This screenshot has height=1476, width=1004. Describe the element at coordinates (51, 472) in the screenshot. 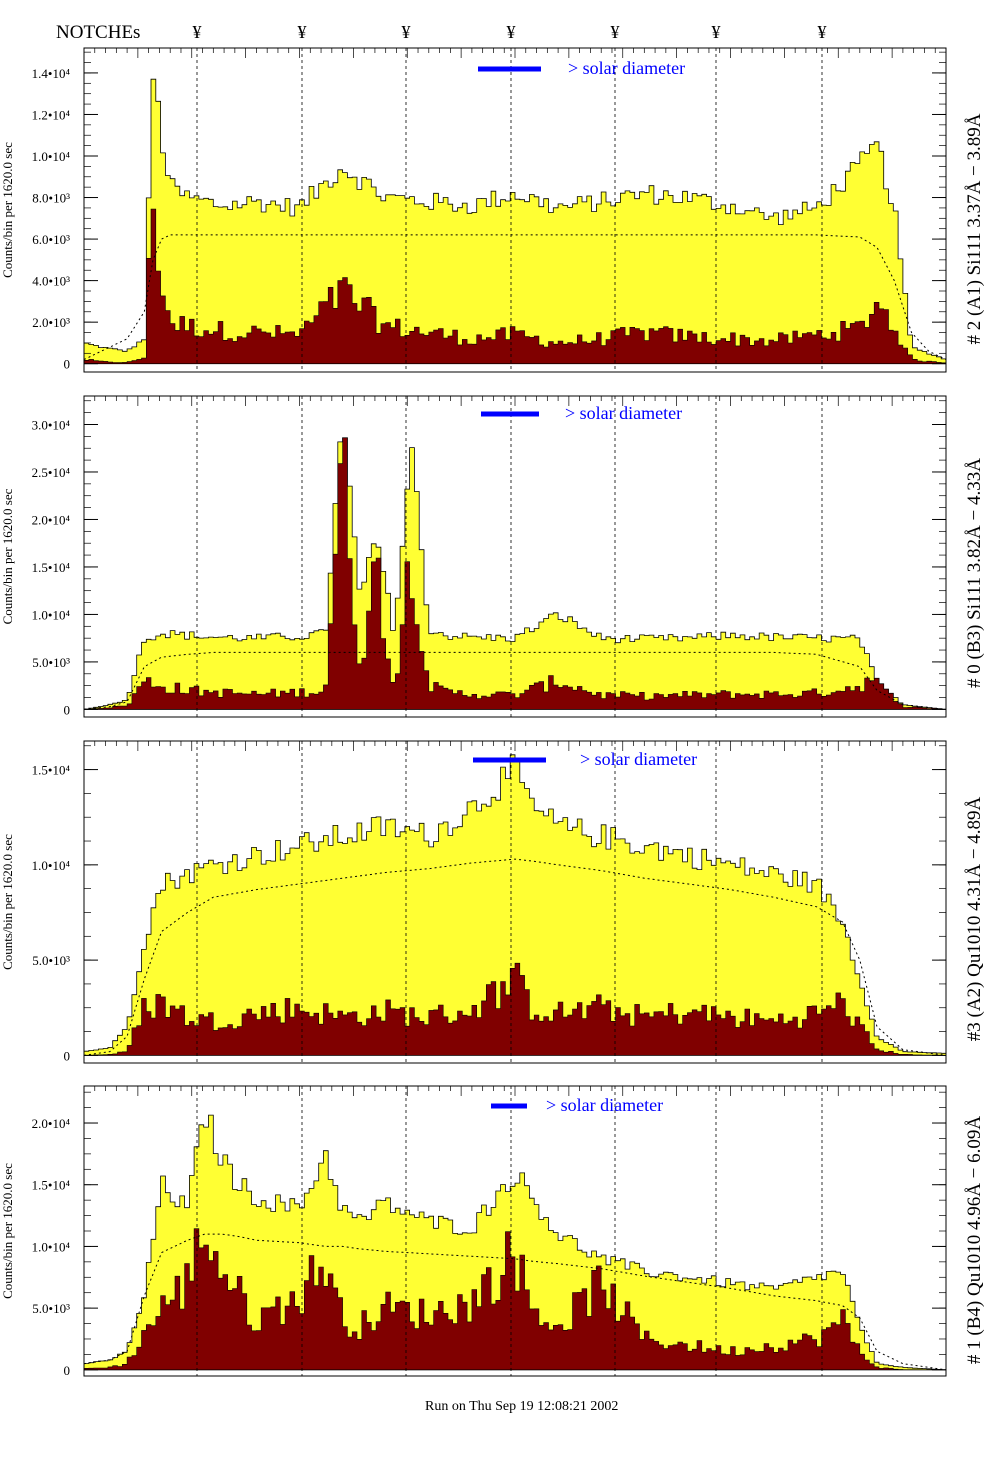

I see `y-tick-label: 2.5•10⁴` at that location.